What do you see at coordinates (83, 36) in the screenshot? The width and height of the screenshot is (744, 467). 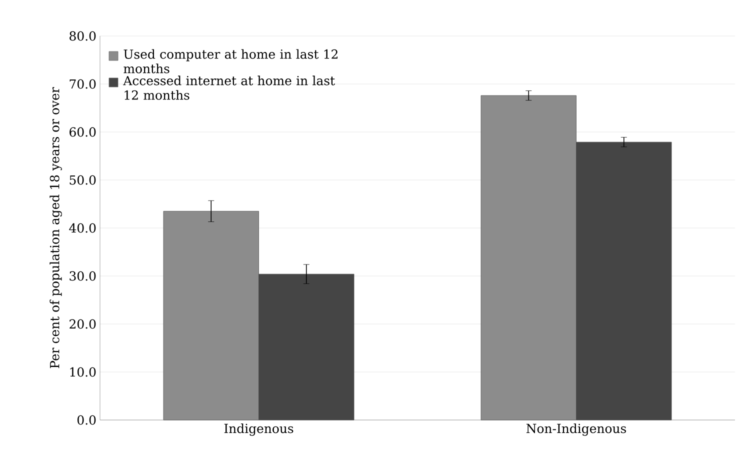 I see `y-tick-label: 80.0` at bounding box center [83, 36].